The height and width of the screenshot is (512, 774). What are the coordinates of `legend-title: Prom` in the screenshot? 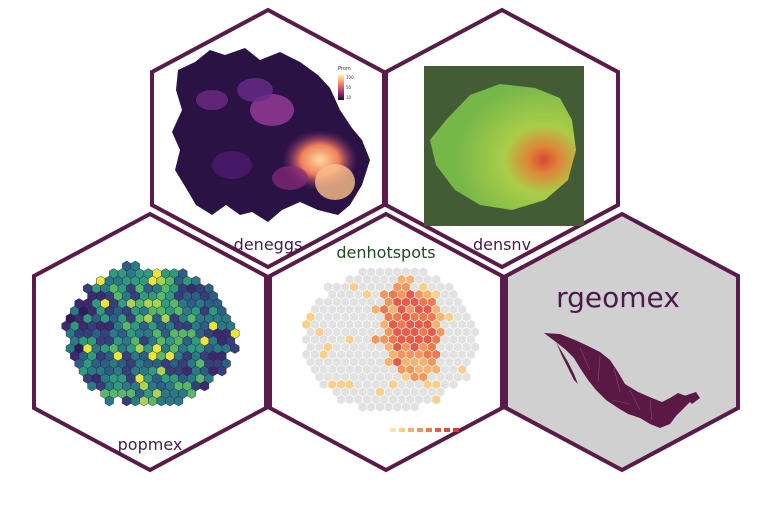 It's located at (344, 69).